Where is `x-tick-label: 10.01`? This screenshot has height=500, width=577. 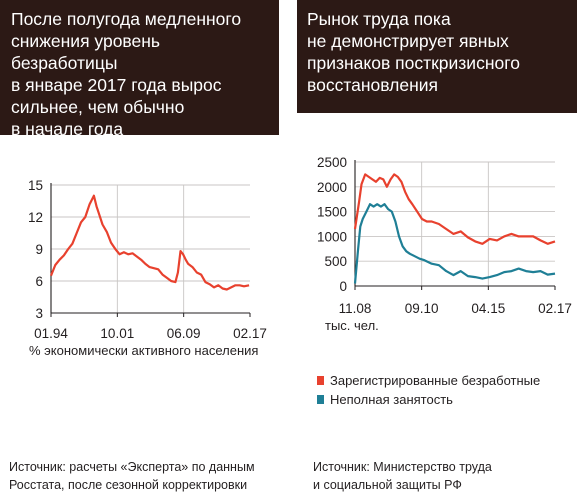 x-tick-label: 10.01 is located at coordinates (117, 333).